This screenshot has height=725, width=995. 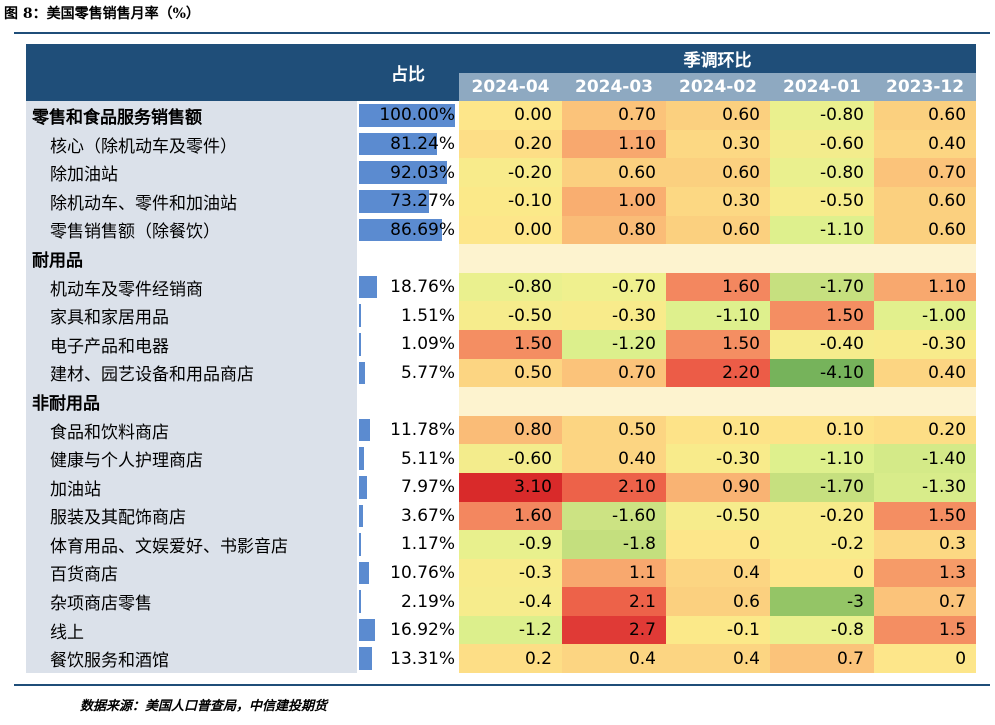 I want to click on header-month: 2023-12, so click(x=925, y=87).